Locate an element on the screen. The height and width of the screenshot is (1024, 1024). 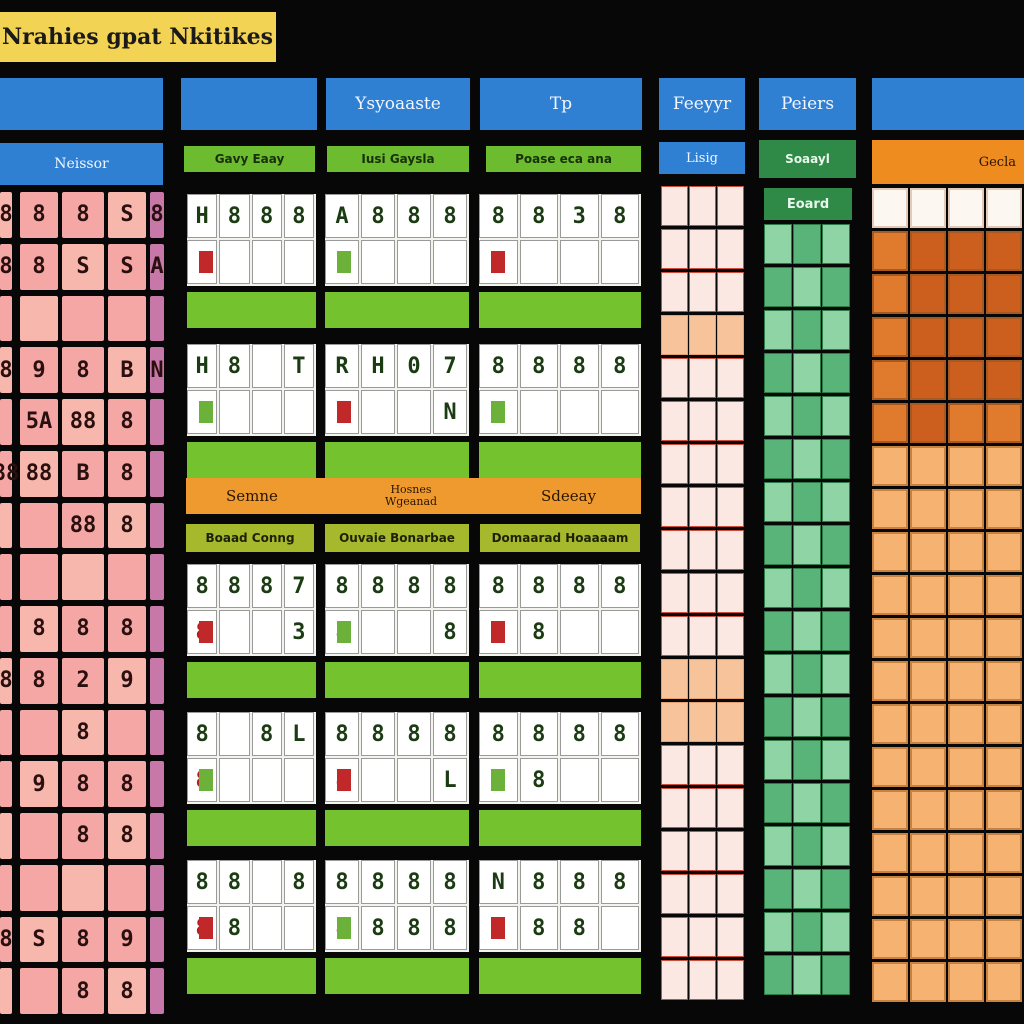
card-top-cell: T is located at coordinates (298, 366).